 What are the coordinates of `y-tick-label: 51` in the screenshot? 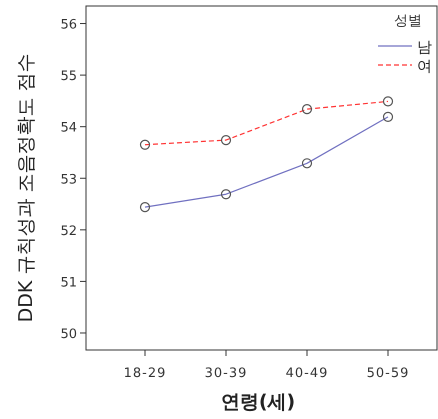 It's located at (68, 282).